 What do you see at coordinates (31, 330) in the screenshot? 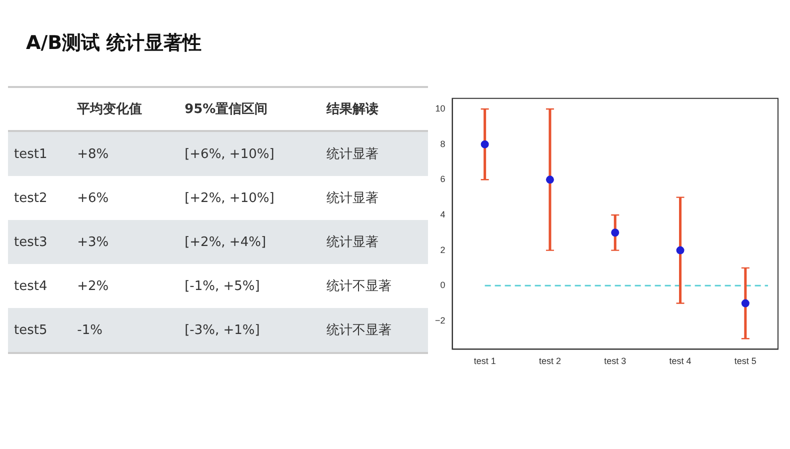
I see `category-label: test5` at bounding box center [31, 330].